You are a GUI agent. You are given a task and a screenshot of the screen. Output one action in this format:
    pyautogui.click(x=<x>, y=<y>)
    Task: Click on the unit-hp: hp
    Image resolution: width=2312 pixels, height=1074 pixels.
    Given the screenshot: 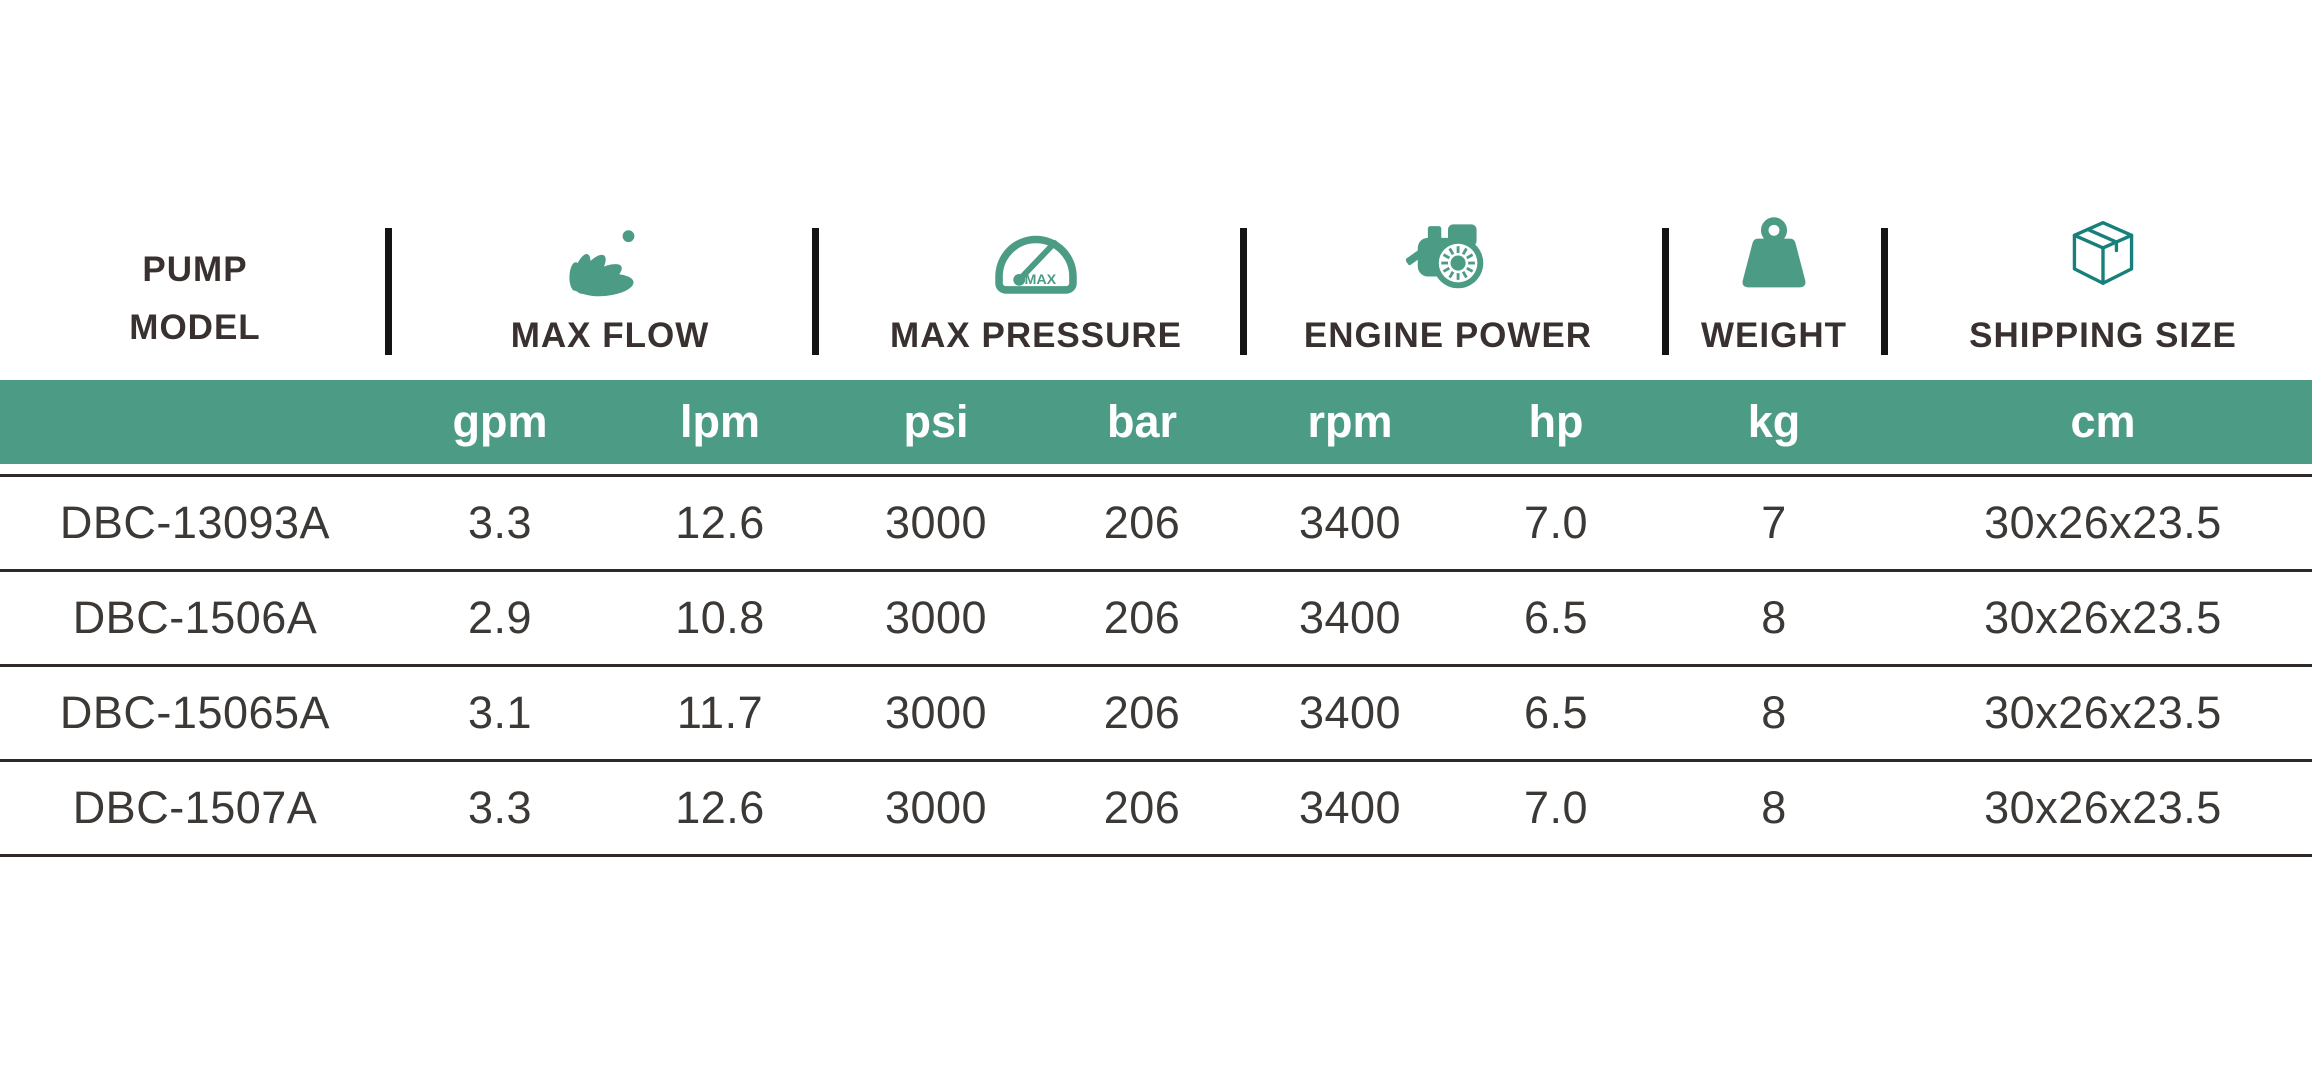 What is the action you would take?
    pyautogui.click(x=1556, y=421)
    